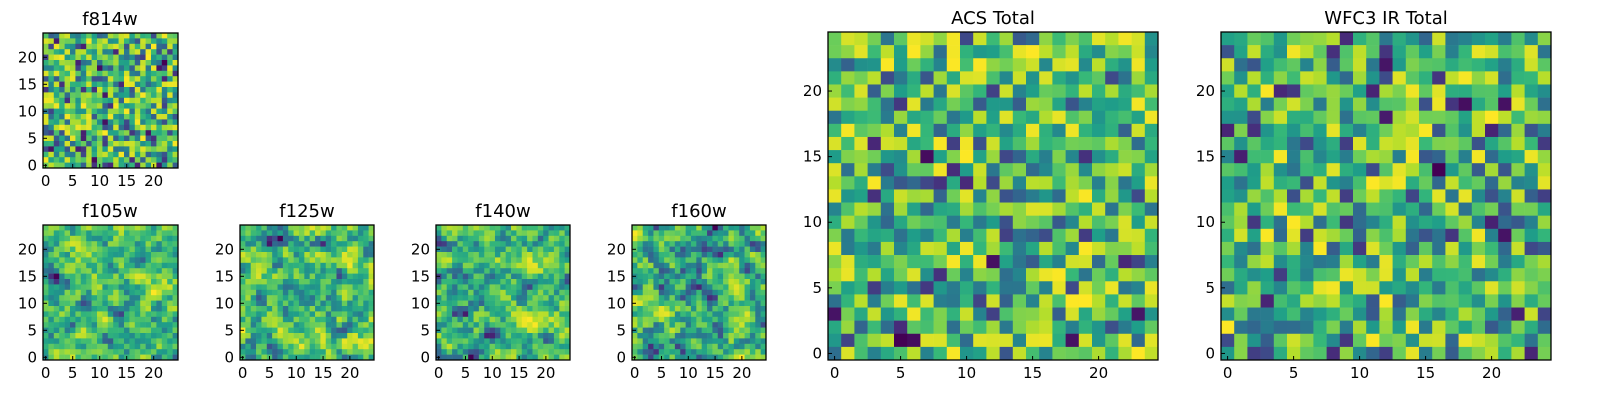 Image resolution: width=1600 pixels, height=400 pixels. What do you see at coordinates (616, 276) in the screenshot?
I see `y-tick-label: 15` at bounding box center [616, 276].